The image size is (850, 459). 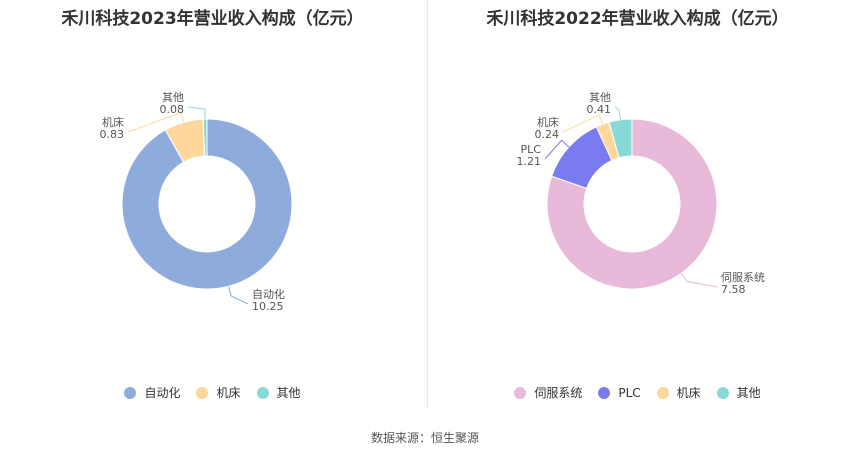 What do you see at coordinates (427, 204) in the screenshot?
I see `panel-divider` at bounding box center [427, 204].